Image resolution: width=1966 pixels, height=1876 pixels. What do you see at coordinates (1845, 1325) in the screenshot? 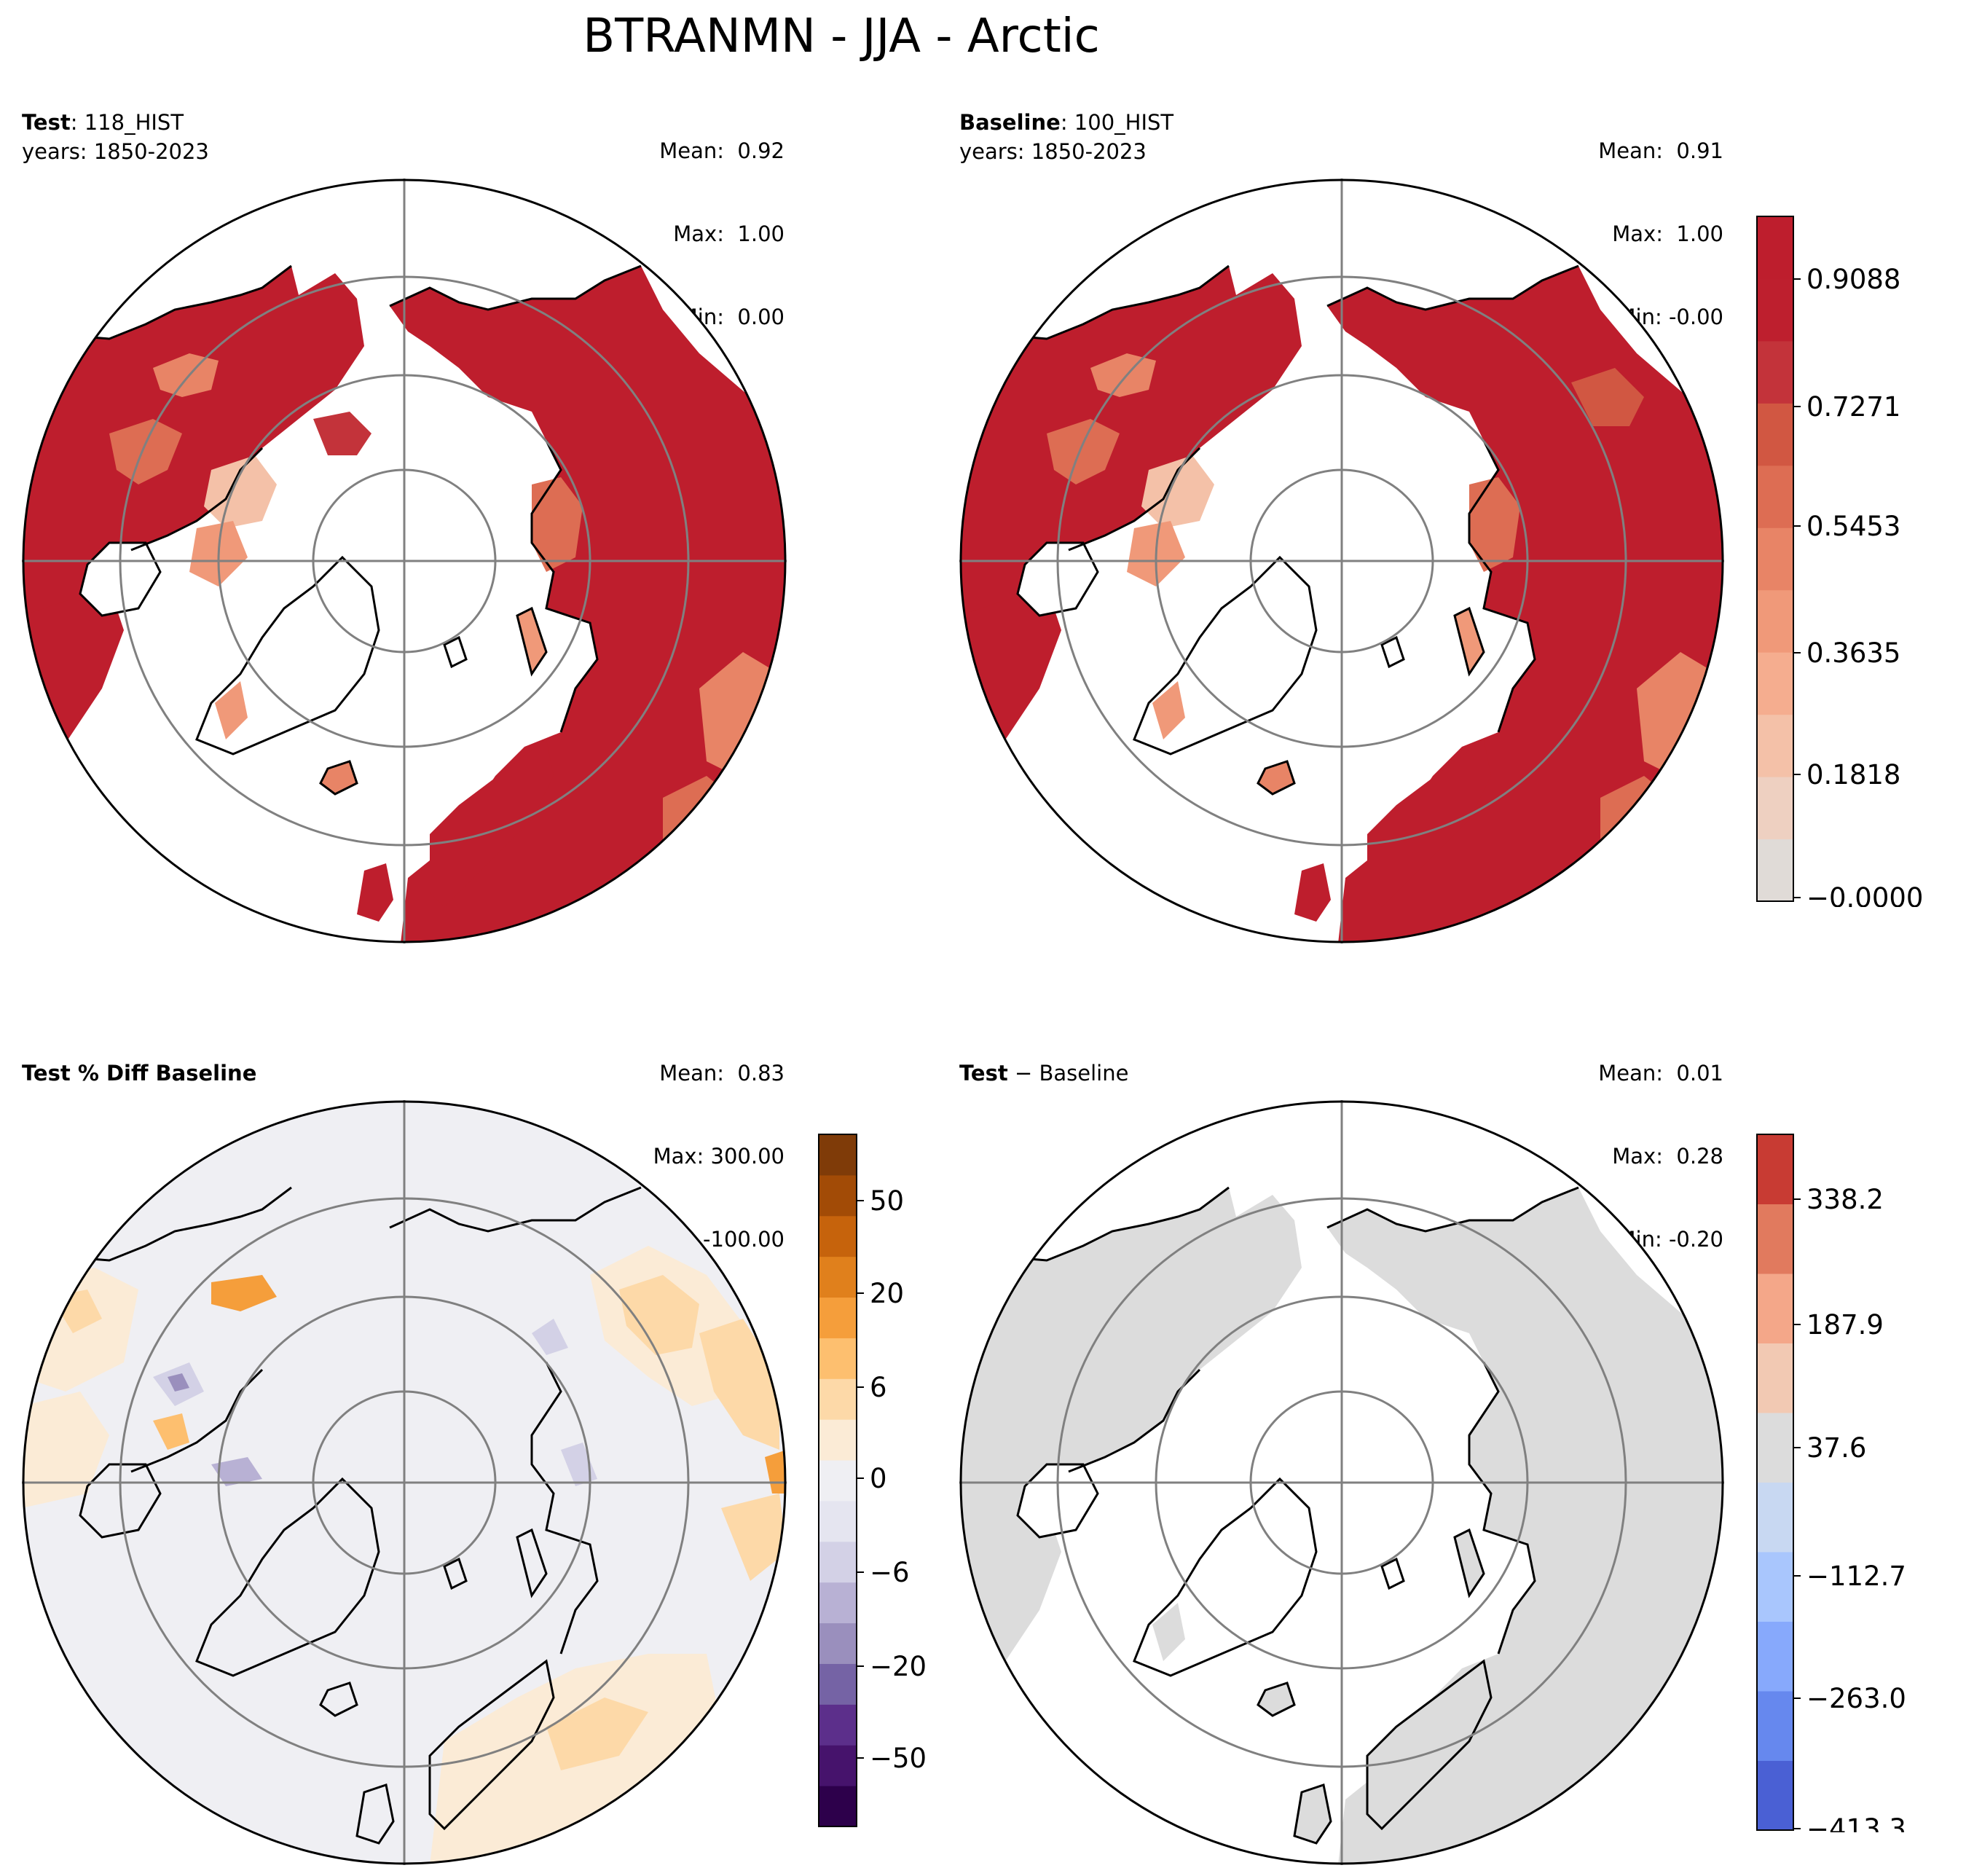
I see `diff-colorbar-tick-label: 187.9` at bounding box center [1845, 1325].